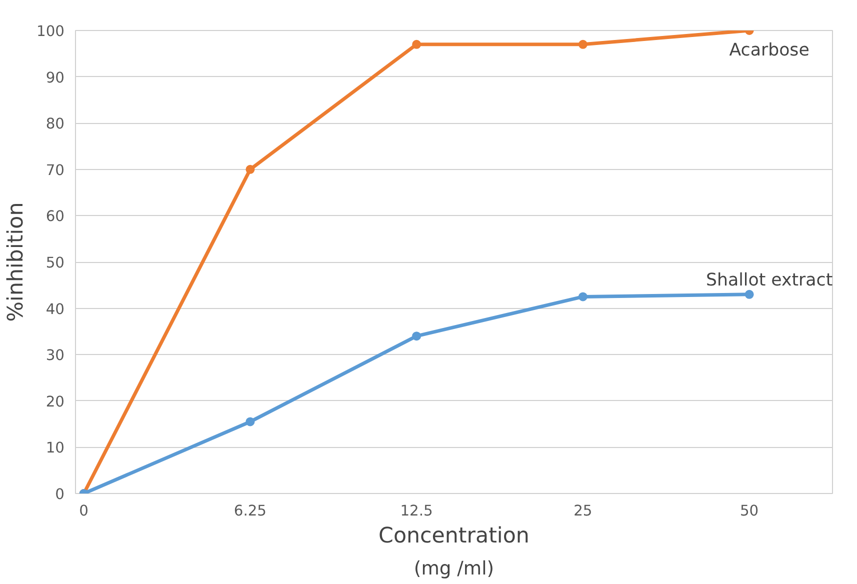 The width and height of the screenshot is (857, 584). Describe the element at coordinates (55, 263) in the screenshot. I see `y-tick-label: 50` at that location.